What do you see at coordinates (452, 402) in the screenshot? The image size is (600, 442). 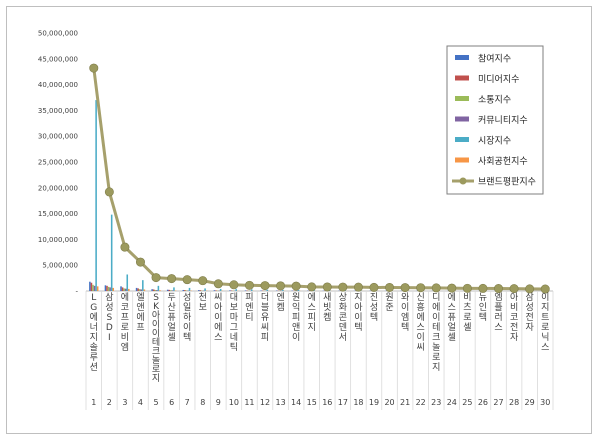 I see `category-index-label: 24` at bounding box center [452, 402].